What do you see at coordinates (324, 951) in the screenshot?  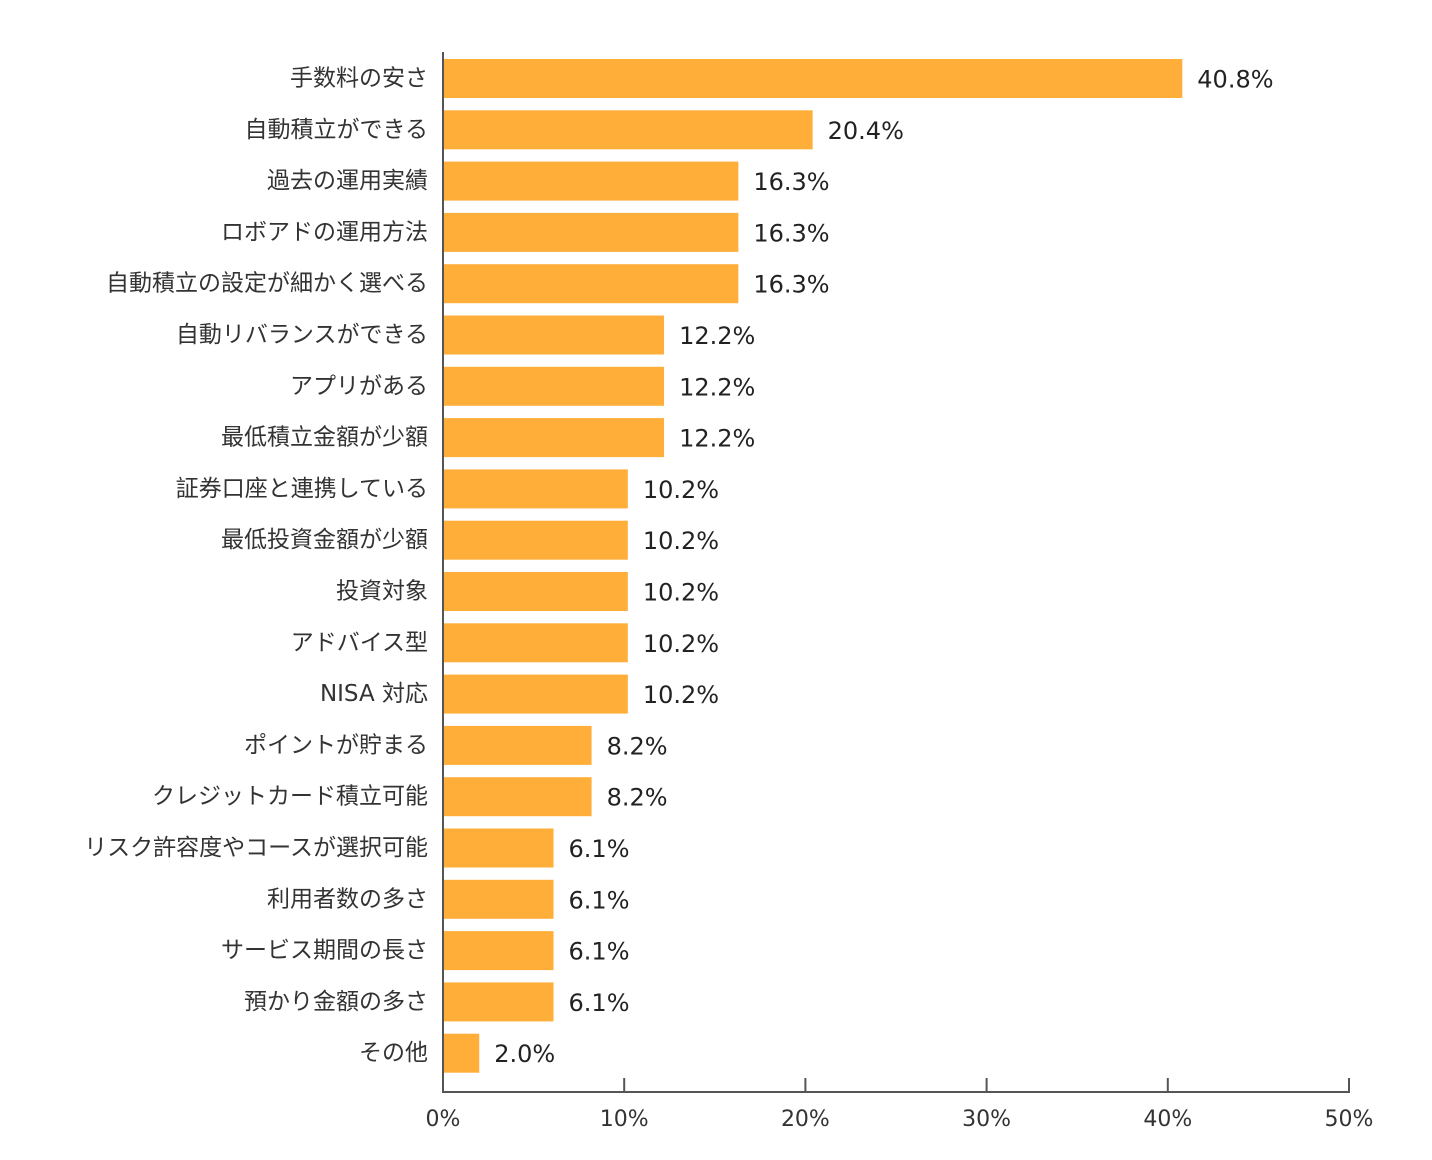 I see `category-label-18: サービス期間の長さ` at bounding box center [324, 951].